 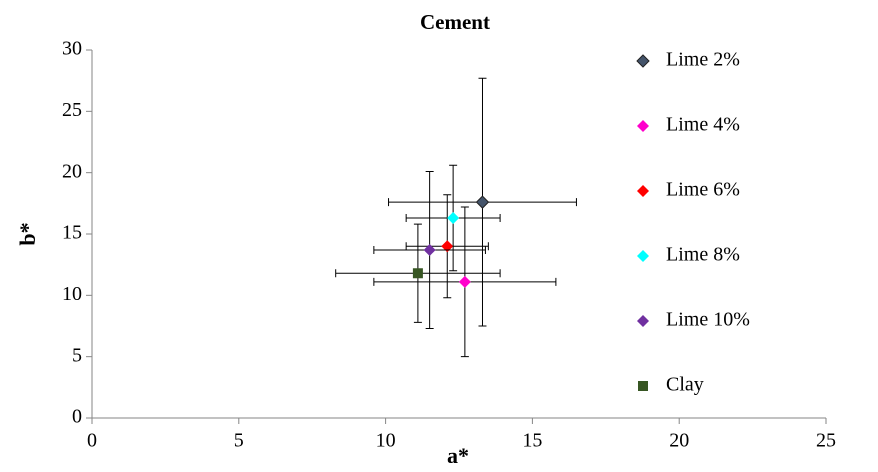 I want to click on x-tick-label: 25, so click(x=826, y=441).